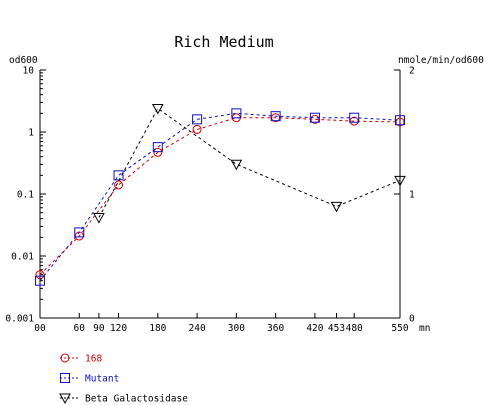 Image resolution: width=490 pixels, height=405 pixels. Describe the element at coordinates (40, 328) in the screenshot. I see `x-tick-label: 00` at that location.